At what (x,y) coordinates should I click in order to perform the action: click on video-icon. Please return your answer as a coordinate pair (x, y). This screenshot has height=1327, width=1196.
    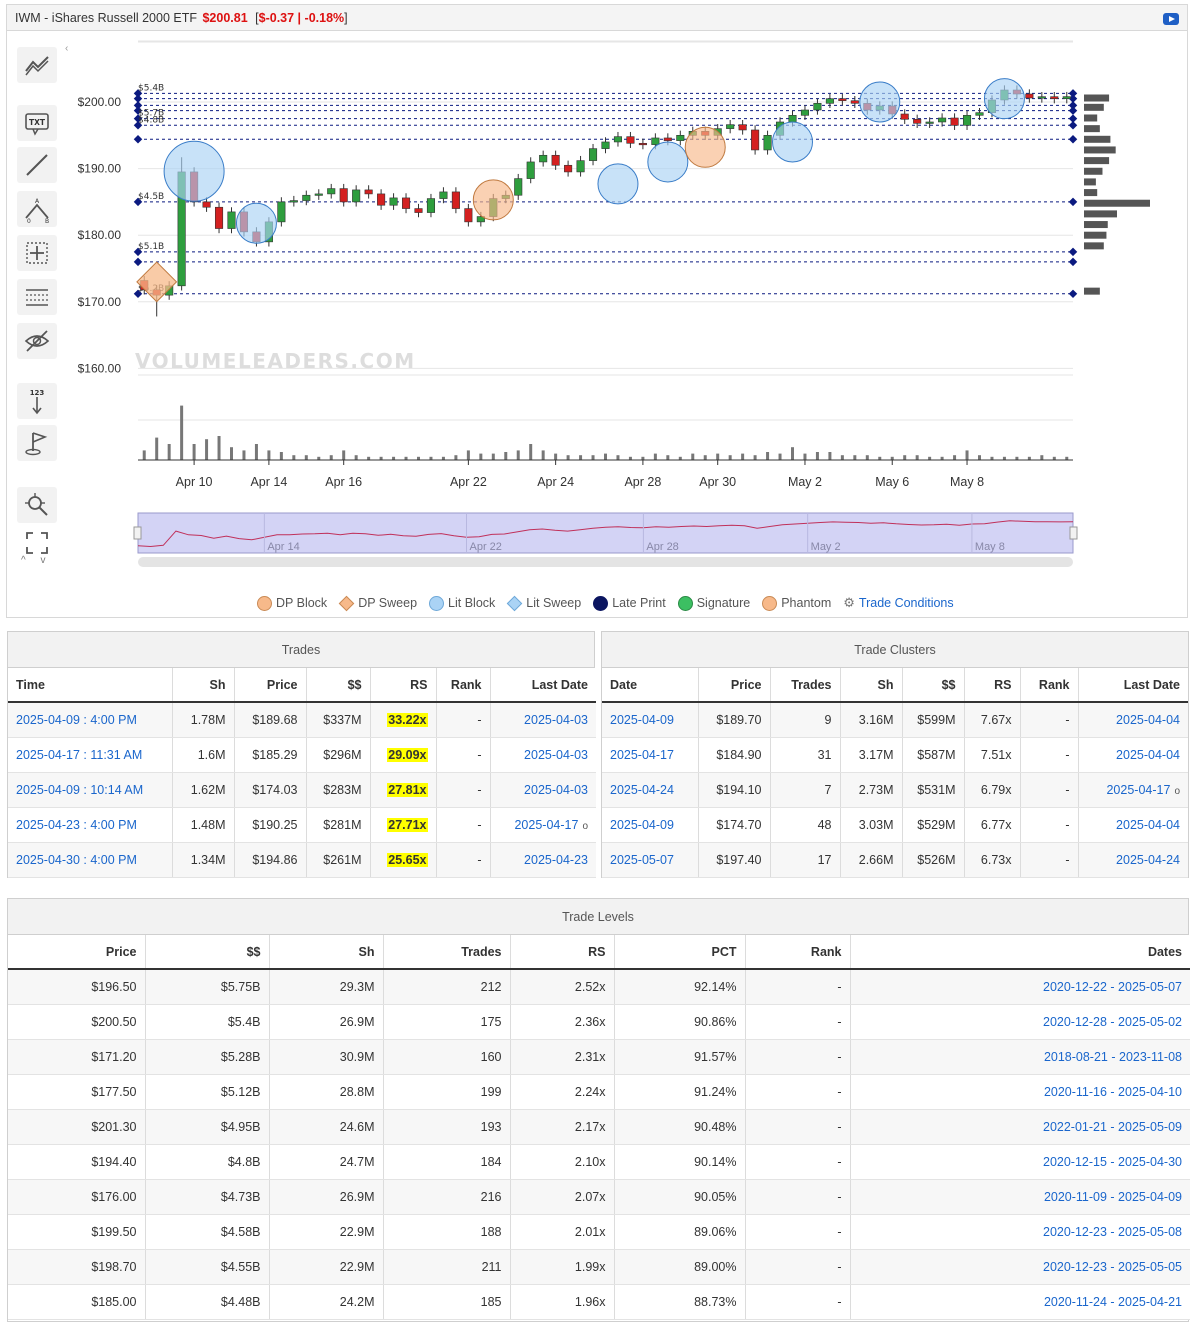
    Looking at the image, I should click on (1171, 19).